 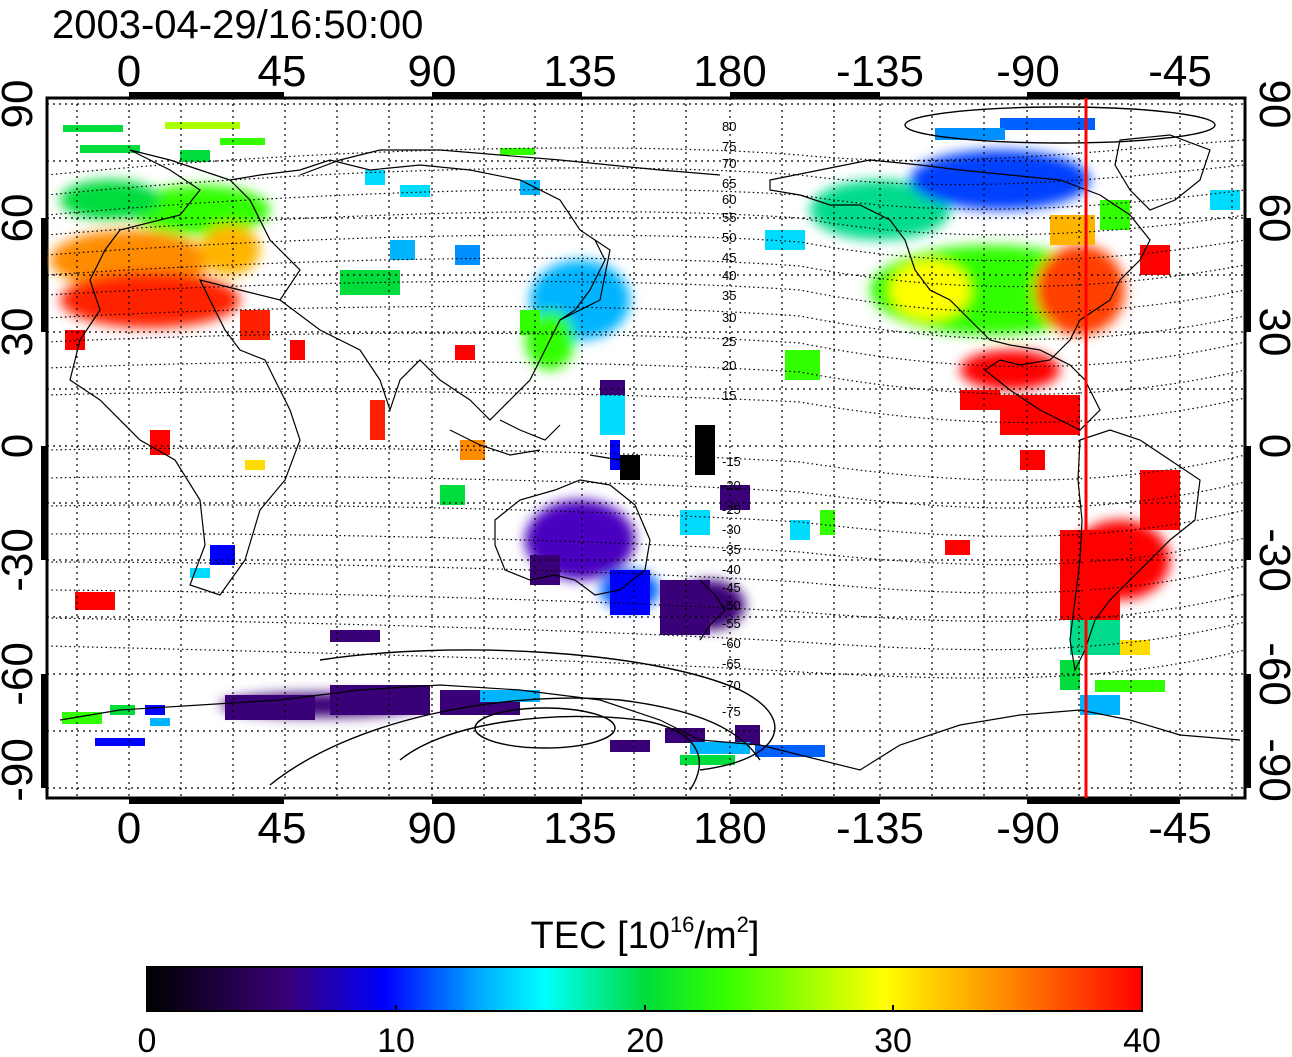 I want to click on contour-label: -75, so click(x=731, y=711).